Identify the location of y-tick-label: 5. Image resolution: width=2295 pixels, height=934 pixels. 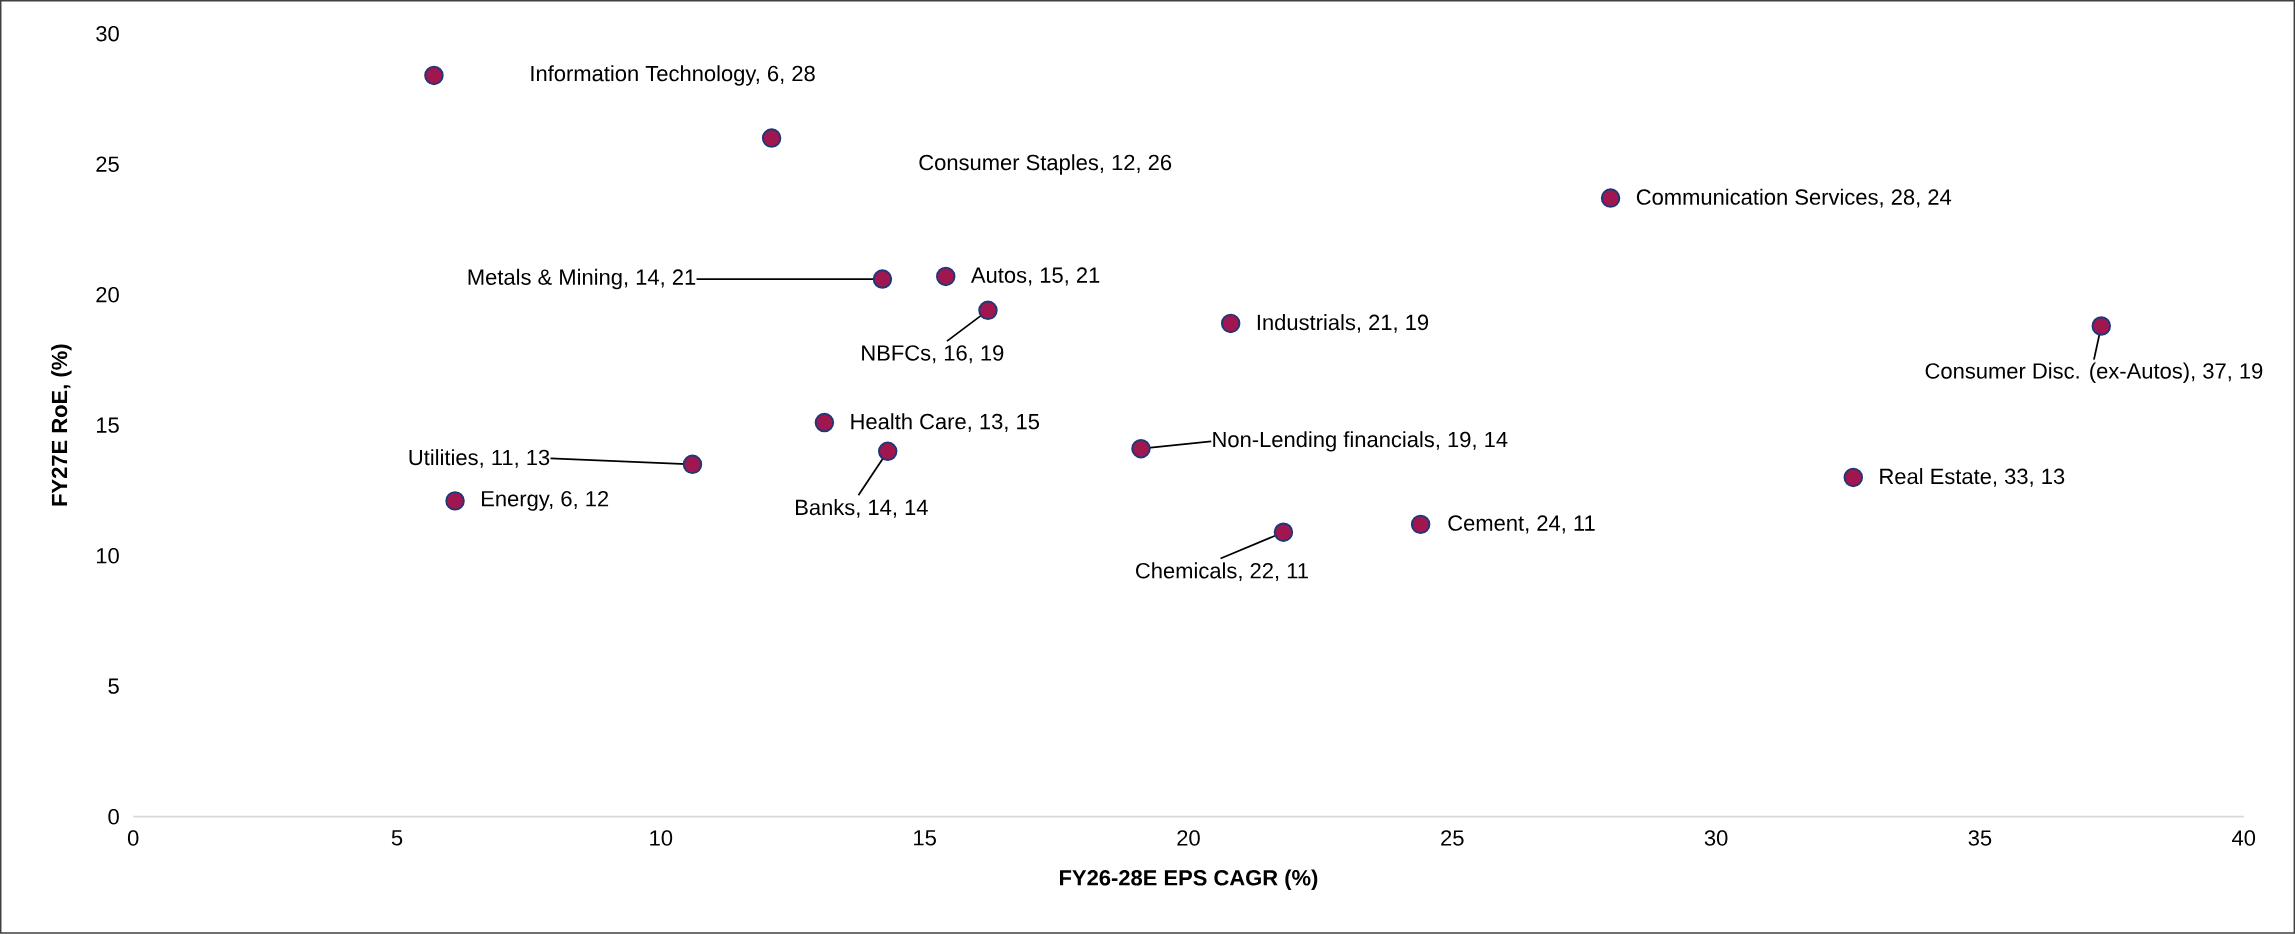
(113, 686).